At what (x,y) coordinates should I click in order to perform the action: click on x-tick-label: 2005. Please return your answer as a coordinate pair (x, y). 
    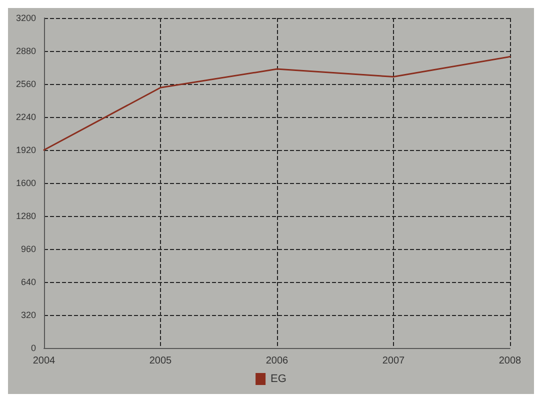
    Looking at the image, I should click on (160, 361).